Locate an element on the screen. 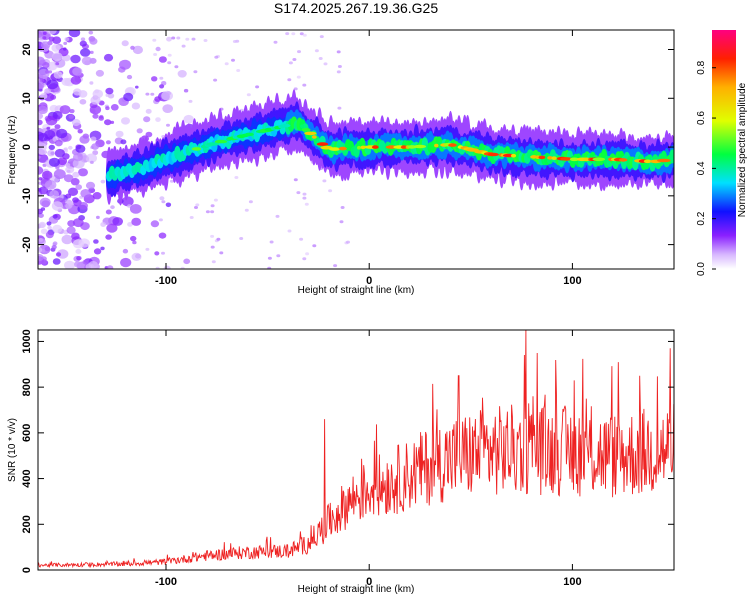 The image size is (750, 600). bottom-y-tick-label: 0 is located at coordinates (27, 570).